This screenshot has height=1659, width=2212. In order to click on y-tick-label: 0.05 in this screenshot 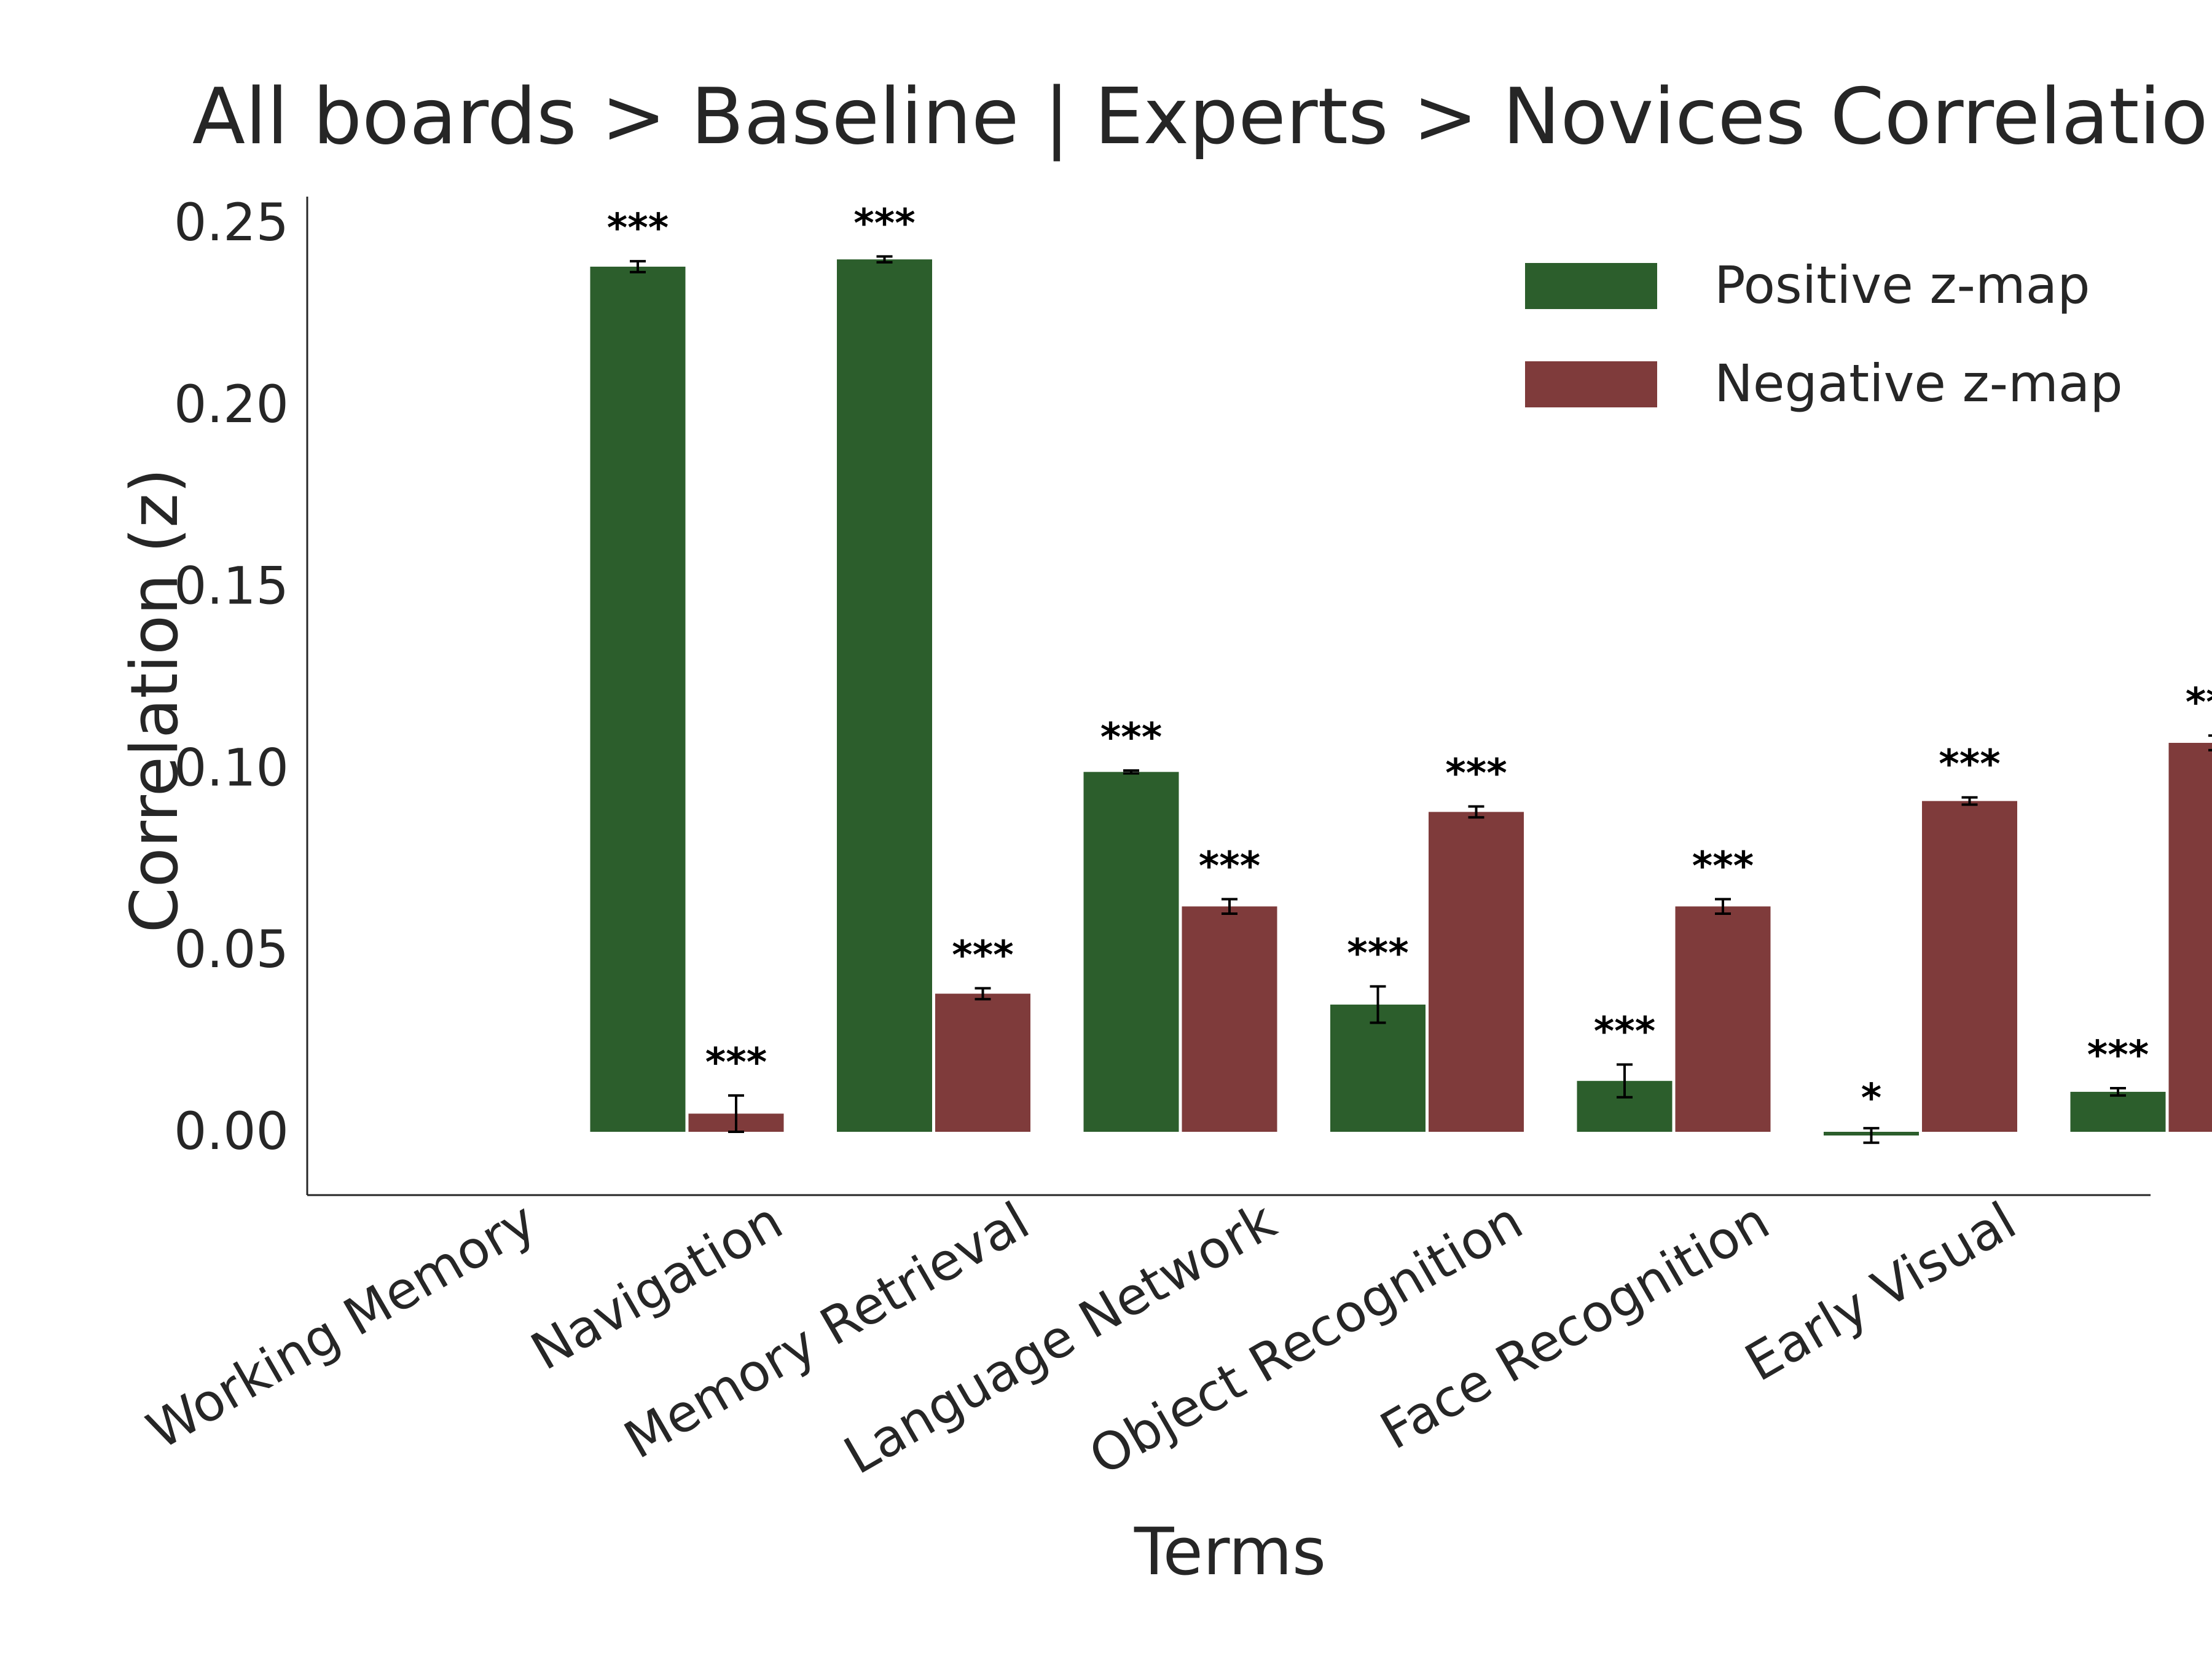, I will do `click(231, 949)`.